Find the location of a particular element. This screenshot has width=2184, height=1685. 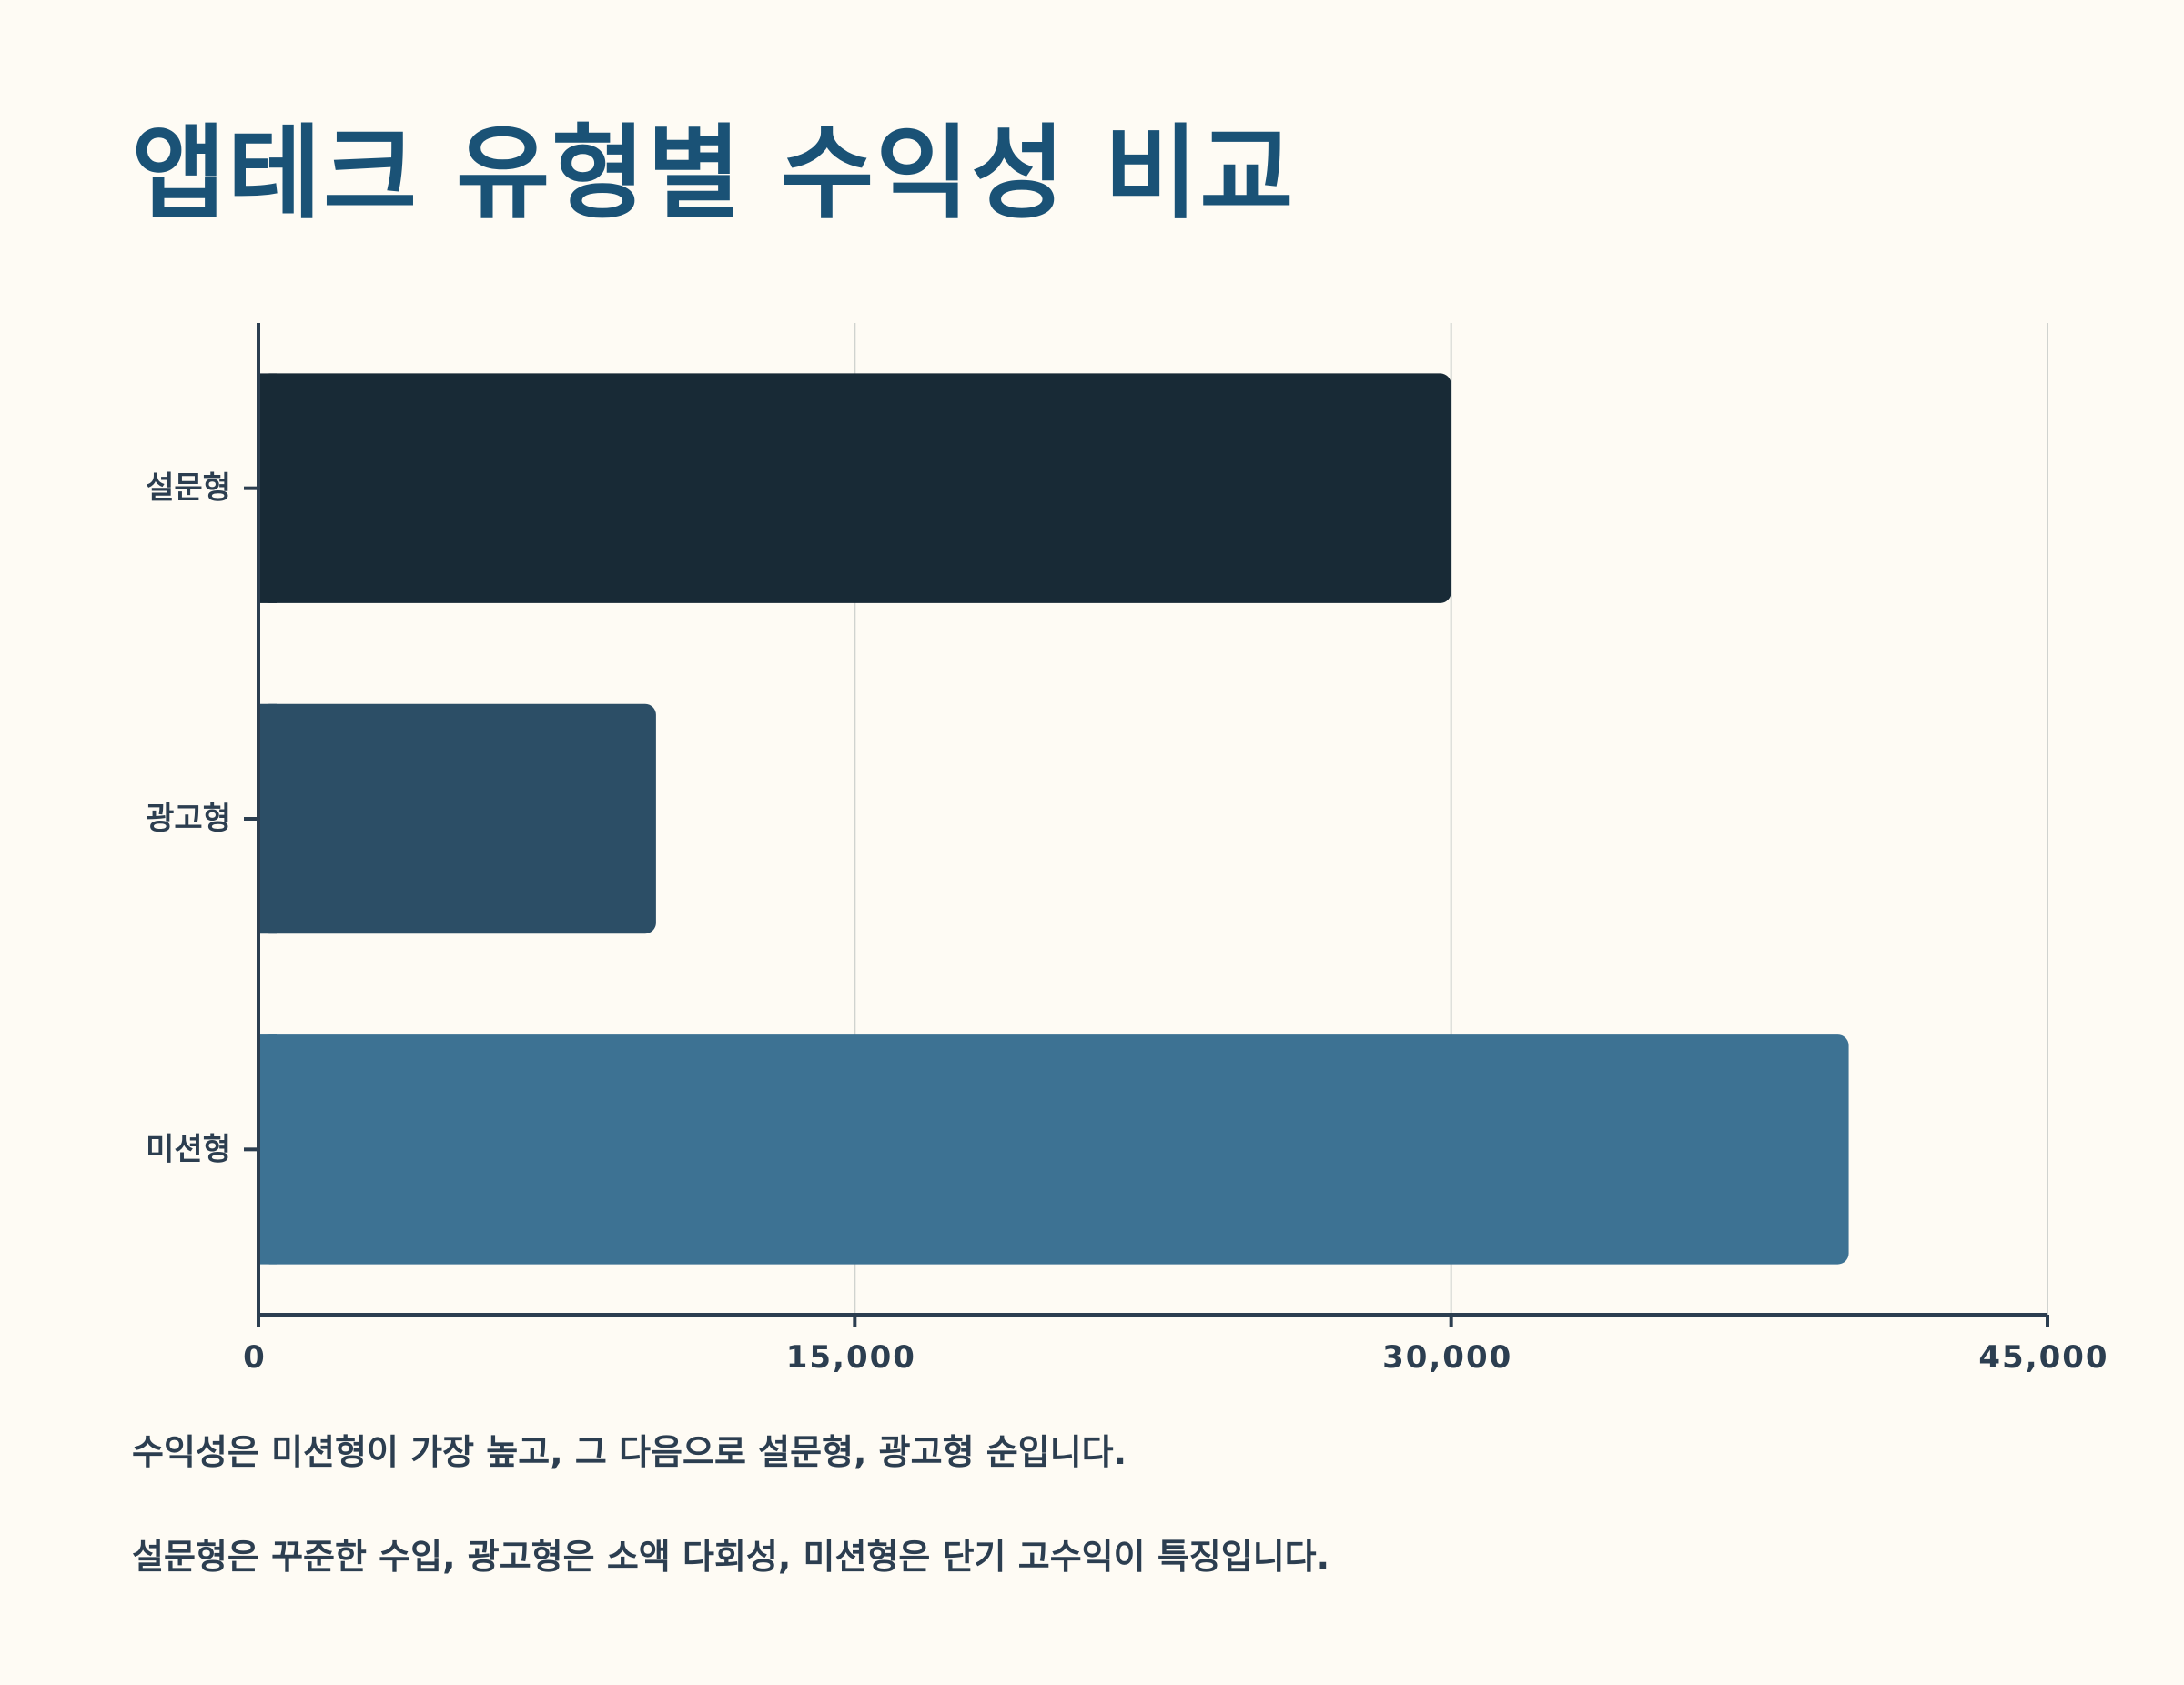

y-tick-label-2: 미션형 is located at coordinates (189, 1149).